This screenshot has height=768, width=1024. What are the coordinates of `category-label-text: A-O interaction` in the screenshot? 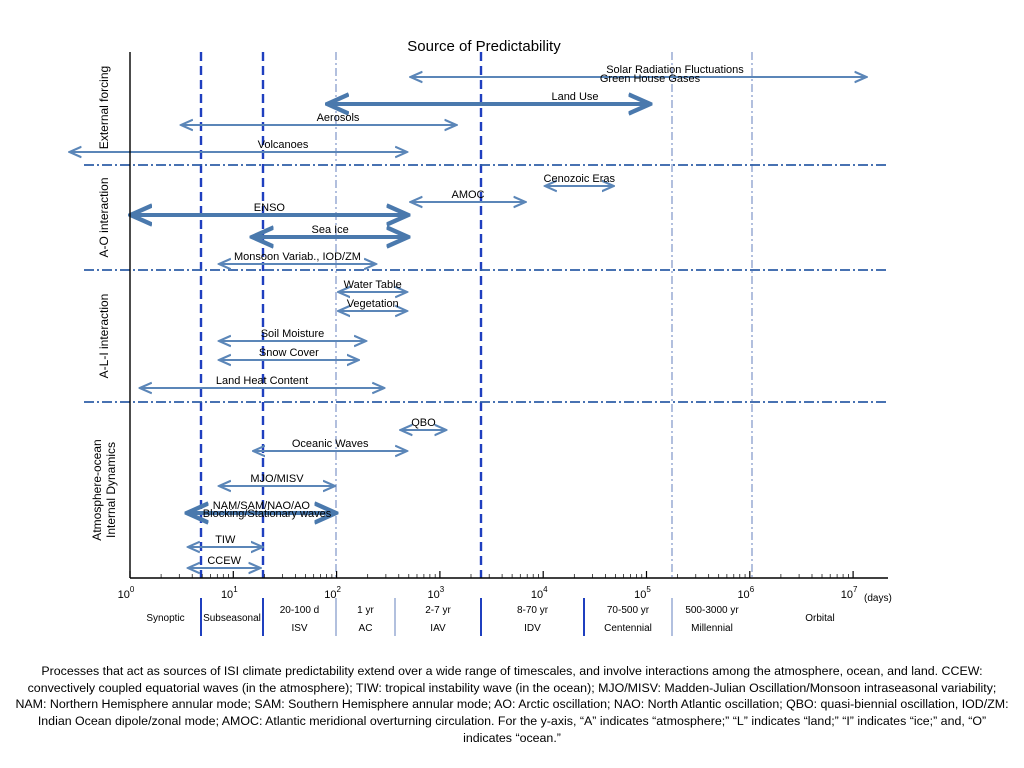 It's located at (104, 217).